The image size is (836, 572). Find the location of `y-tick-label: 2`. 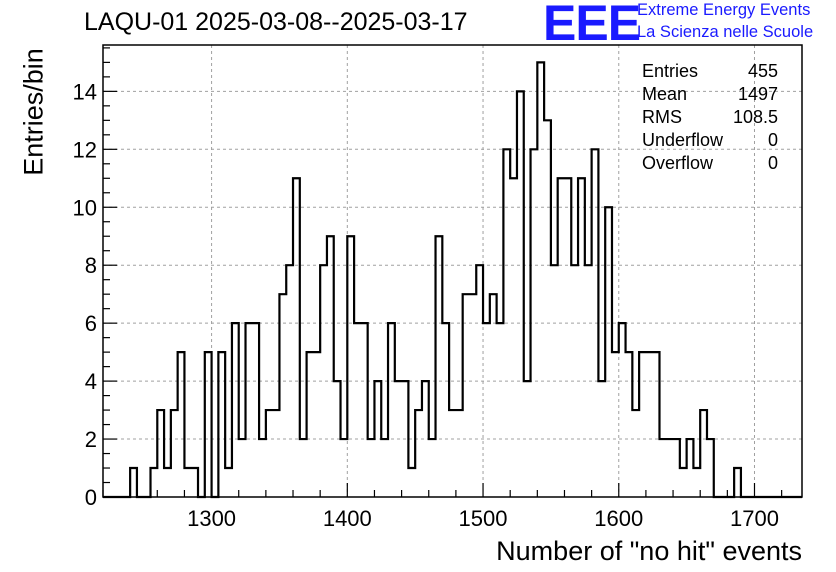

y-tick-label: 2 is located at coordinates (91, 439).